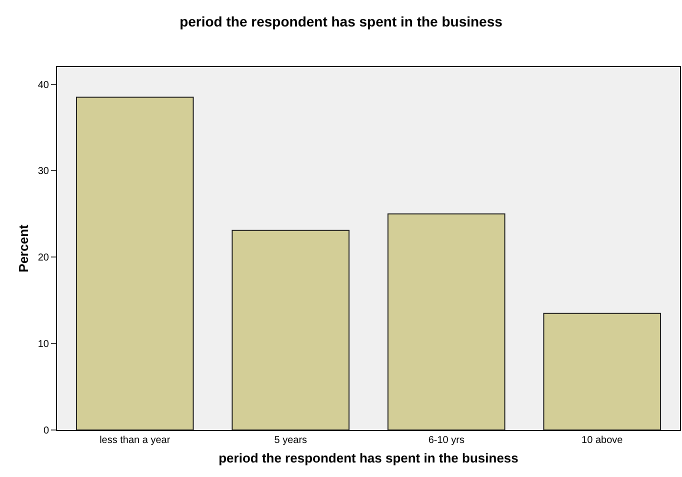 The height and width of the screenshot is (477, 682). Describe the element at coordinates (44, 85) in the screenshot. I see `y-tick-label: 40` at that location.